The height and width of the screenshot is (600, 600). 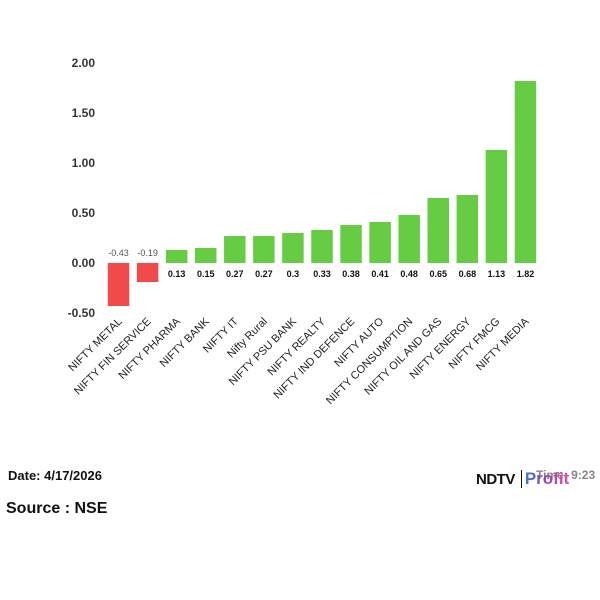 What do you see at coordinates (566, 475) in the screenshot?
I see `time-label: Time: 9:23` at bounding box center [566, 475].